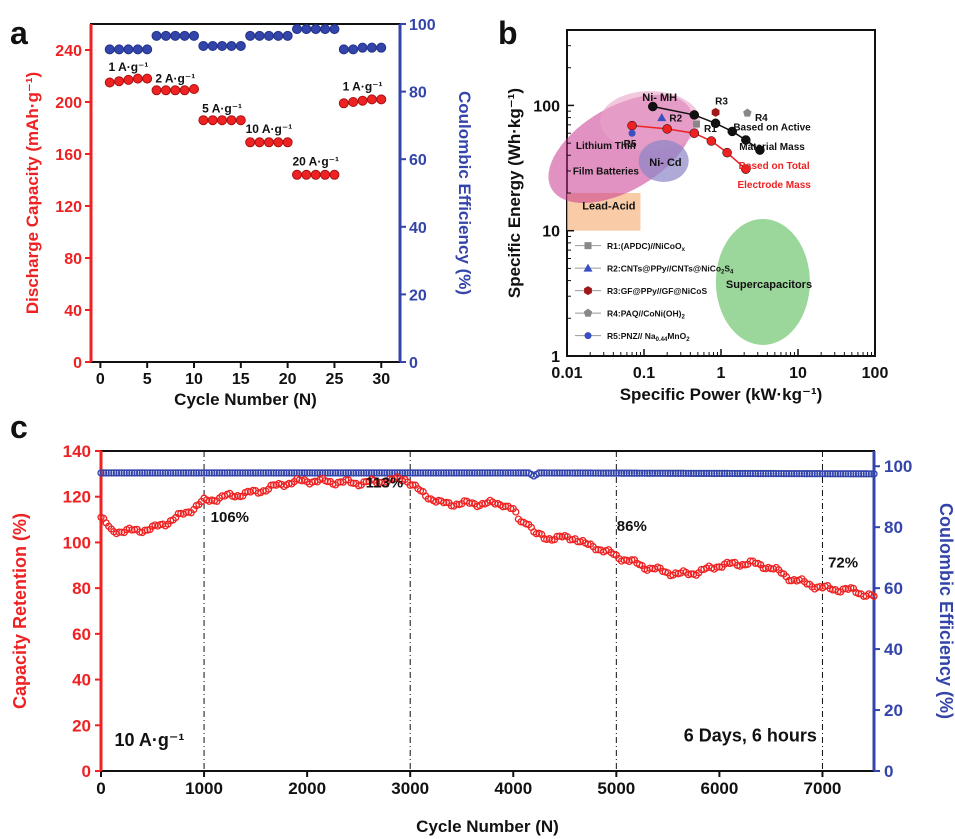 The width and height of the screenshot is (955, 839). I want to click on panel-c-annotation: 72%, so click(843, 563).